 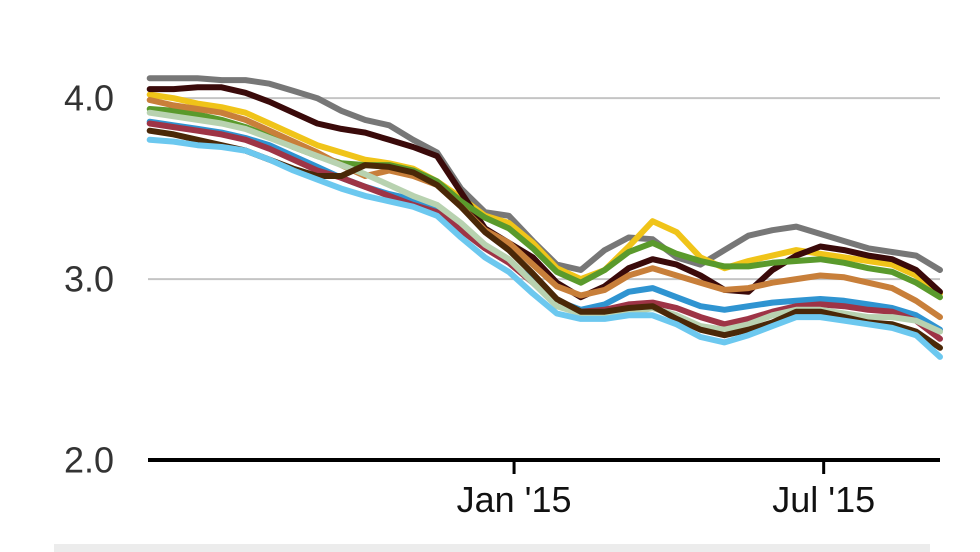 I want to click on x-tick-label: Jul '15, so click(x=823, y=499).